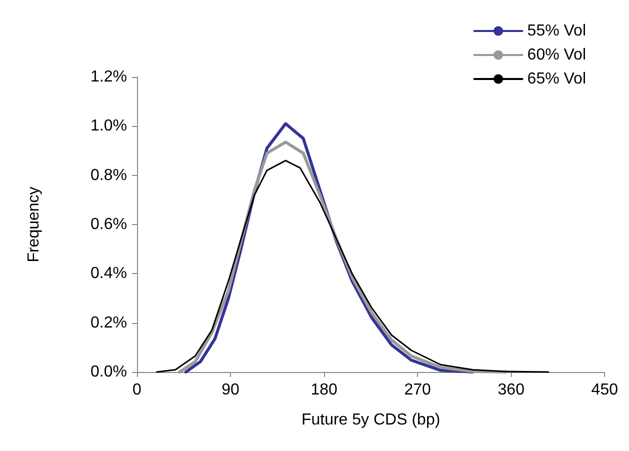  Describe the element at coordinates (511, 390) in the screenshot. I see `x-tick-label: 360` at that location.